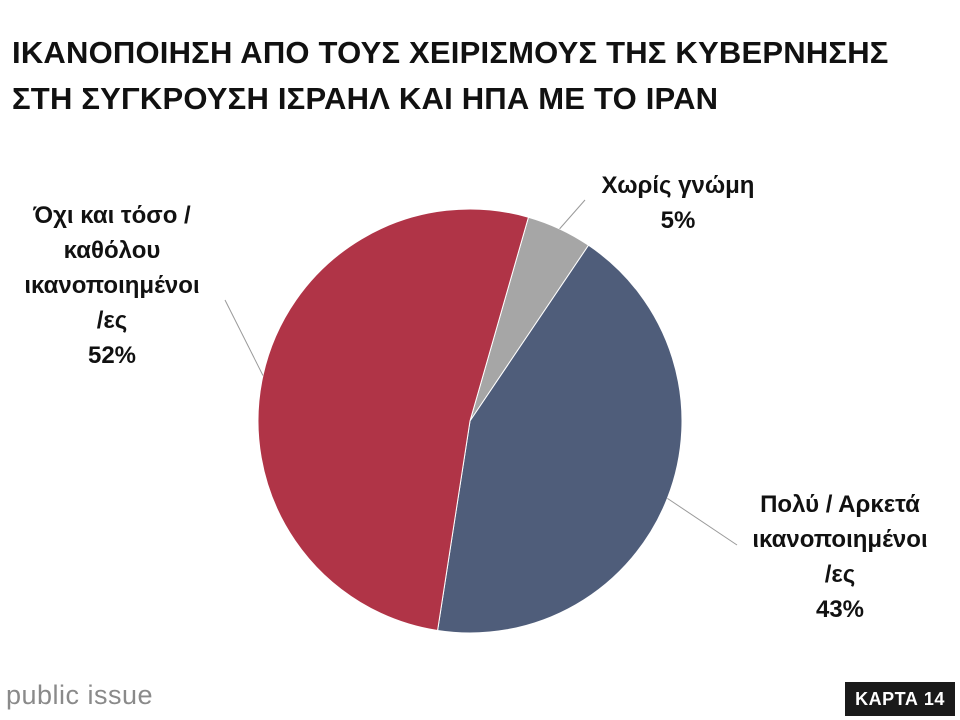  I want to click on slice-satisfied, so click(559, 439).